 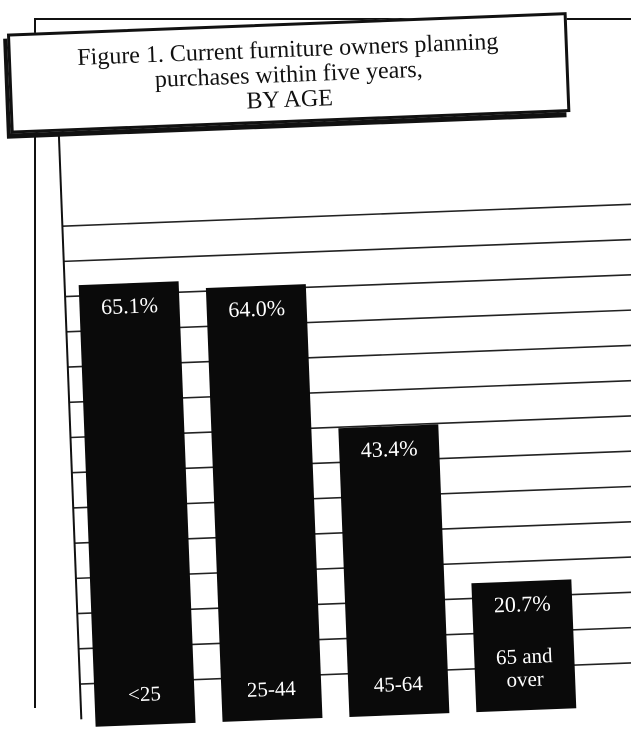 What do you see at coordinates (389, 448) in the screenshot?
I see `value-label: 43.4%` at bounding box center [389, 448].